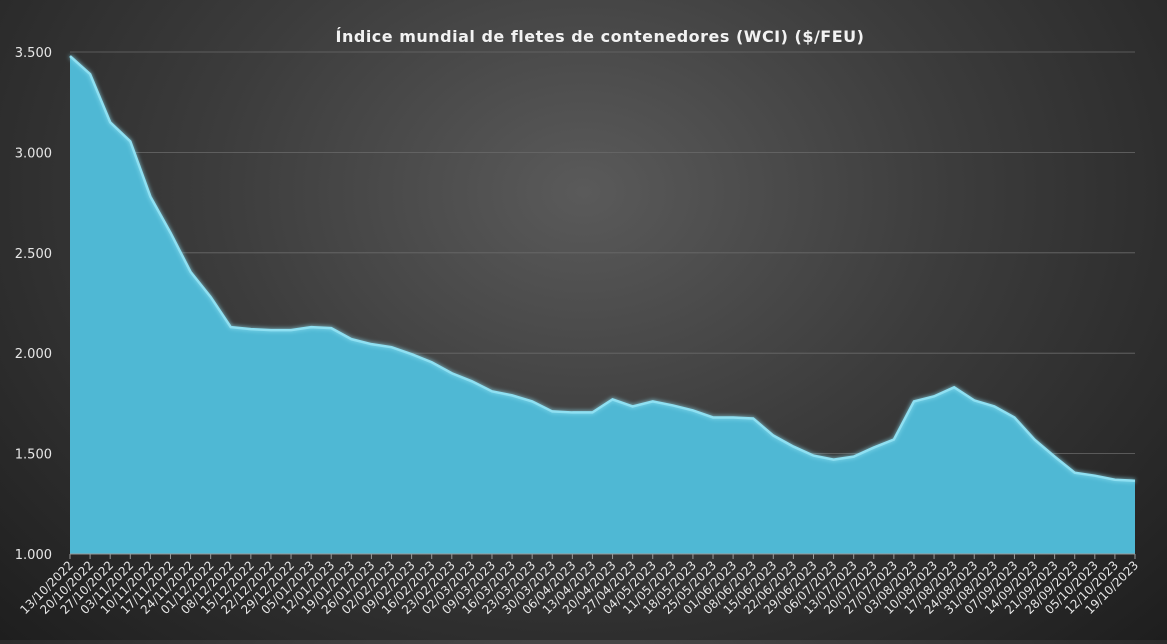 The height and width of the screenshot is (644, 1167). What do you see at coordinates (33, 354) in the screenshot?
I see `y-tick-label: 2.000` at bounding box center [33, 354].